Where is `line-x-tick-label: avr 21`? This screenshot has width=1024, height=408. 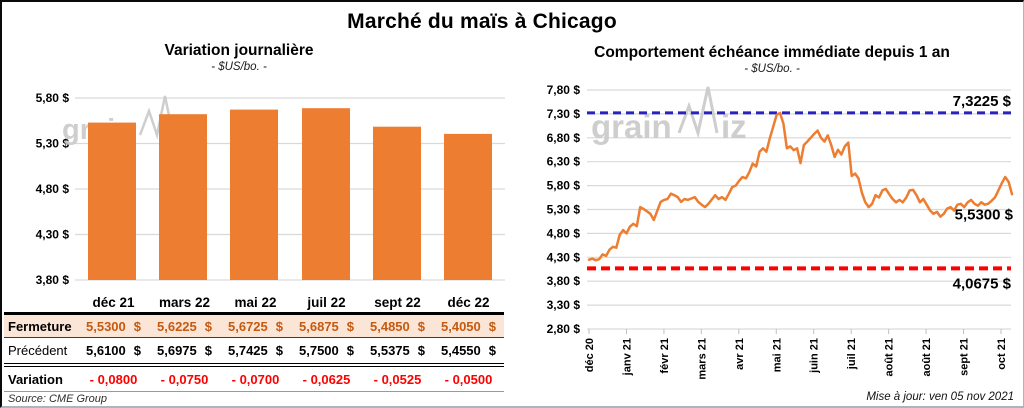
line-x-tick-label: avr 21 is located at coordinates (740, 354).